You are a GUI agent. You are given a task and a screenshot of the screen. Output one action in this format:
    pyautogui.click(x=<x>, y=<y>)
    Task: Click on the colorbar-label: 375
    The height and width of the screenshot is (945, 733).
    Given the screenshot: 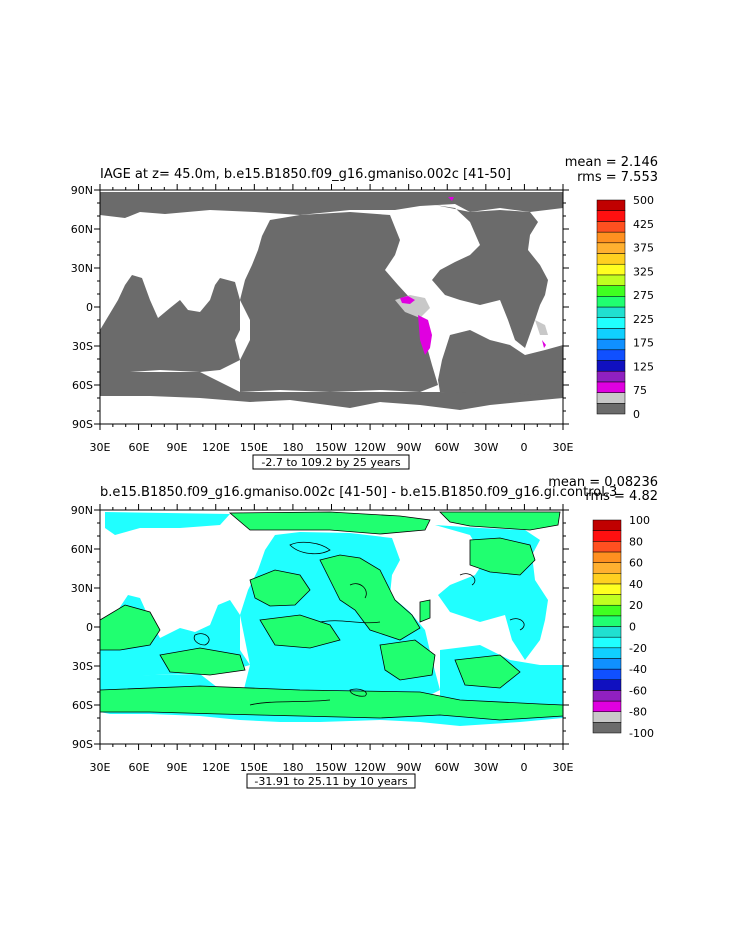 What is the action you would take?
    pyautogui.click(x=643, y=248)
    